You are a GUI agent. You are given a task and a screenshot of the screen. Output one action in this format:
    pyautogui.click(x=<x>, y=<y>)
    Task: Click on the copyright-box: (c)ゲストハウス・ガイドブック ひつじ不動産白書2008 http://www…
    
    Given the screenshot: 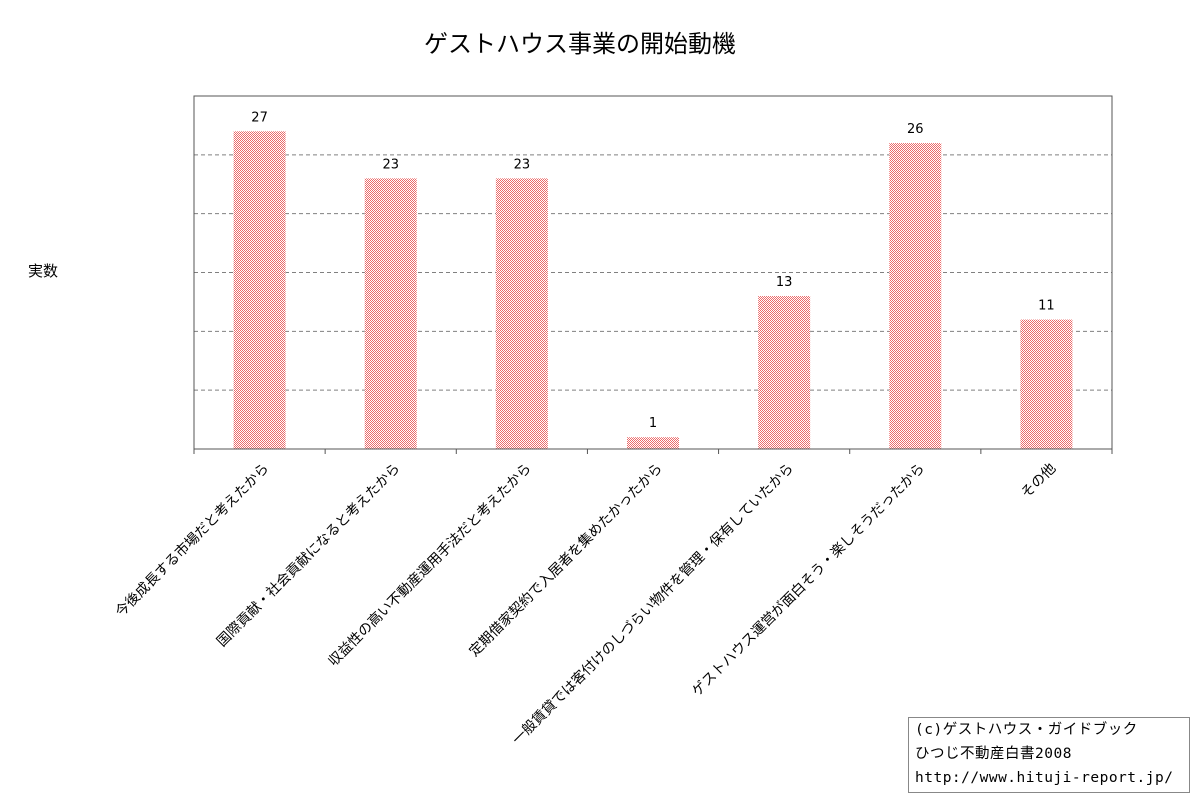 What is the action you would take?
    pyautogui.click(x=1049, y=755)
    